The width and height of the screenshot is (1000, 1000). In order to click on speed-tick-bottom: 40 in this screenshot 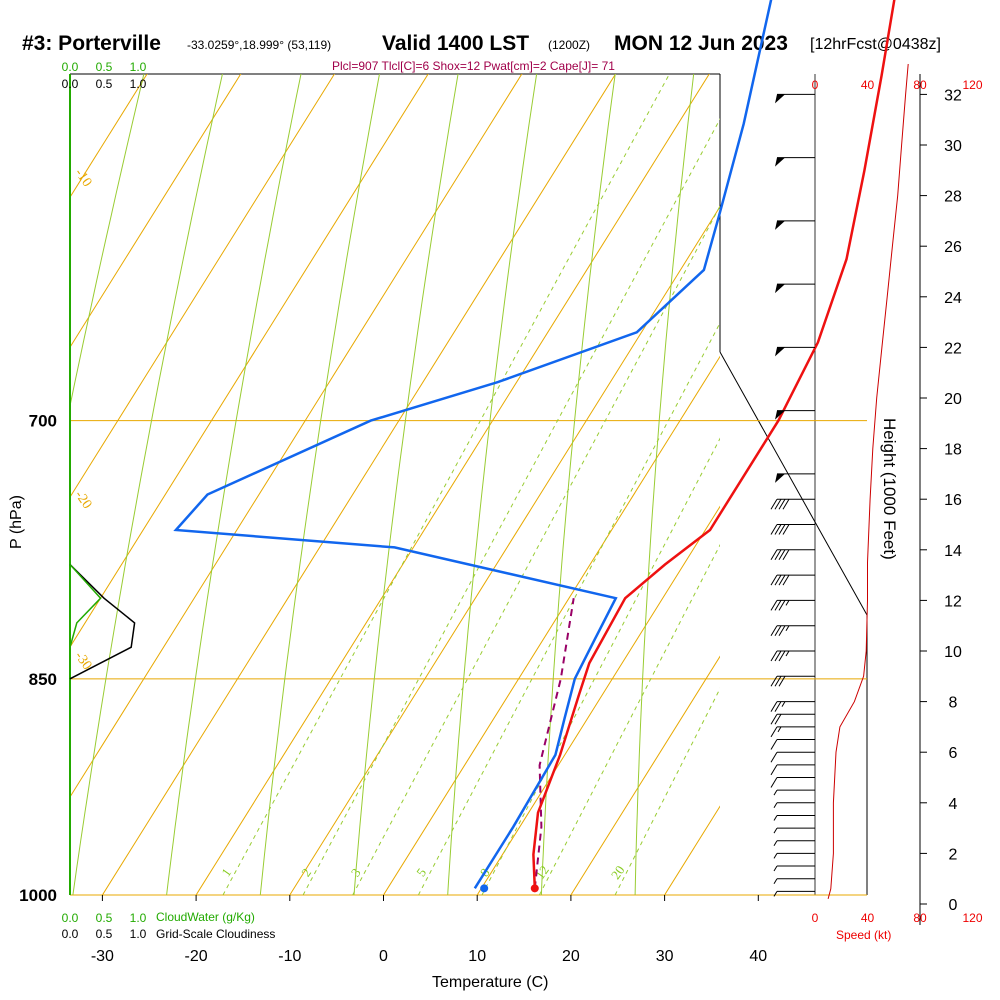, I will do `click(868, 918)`.